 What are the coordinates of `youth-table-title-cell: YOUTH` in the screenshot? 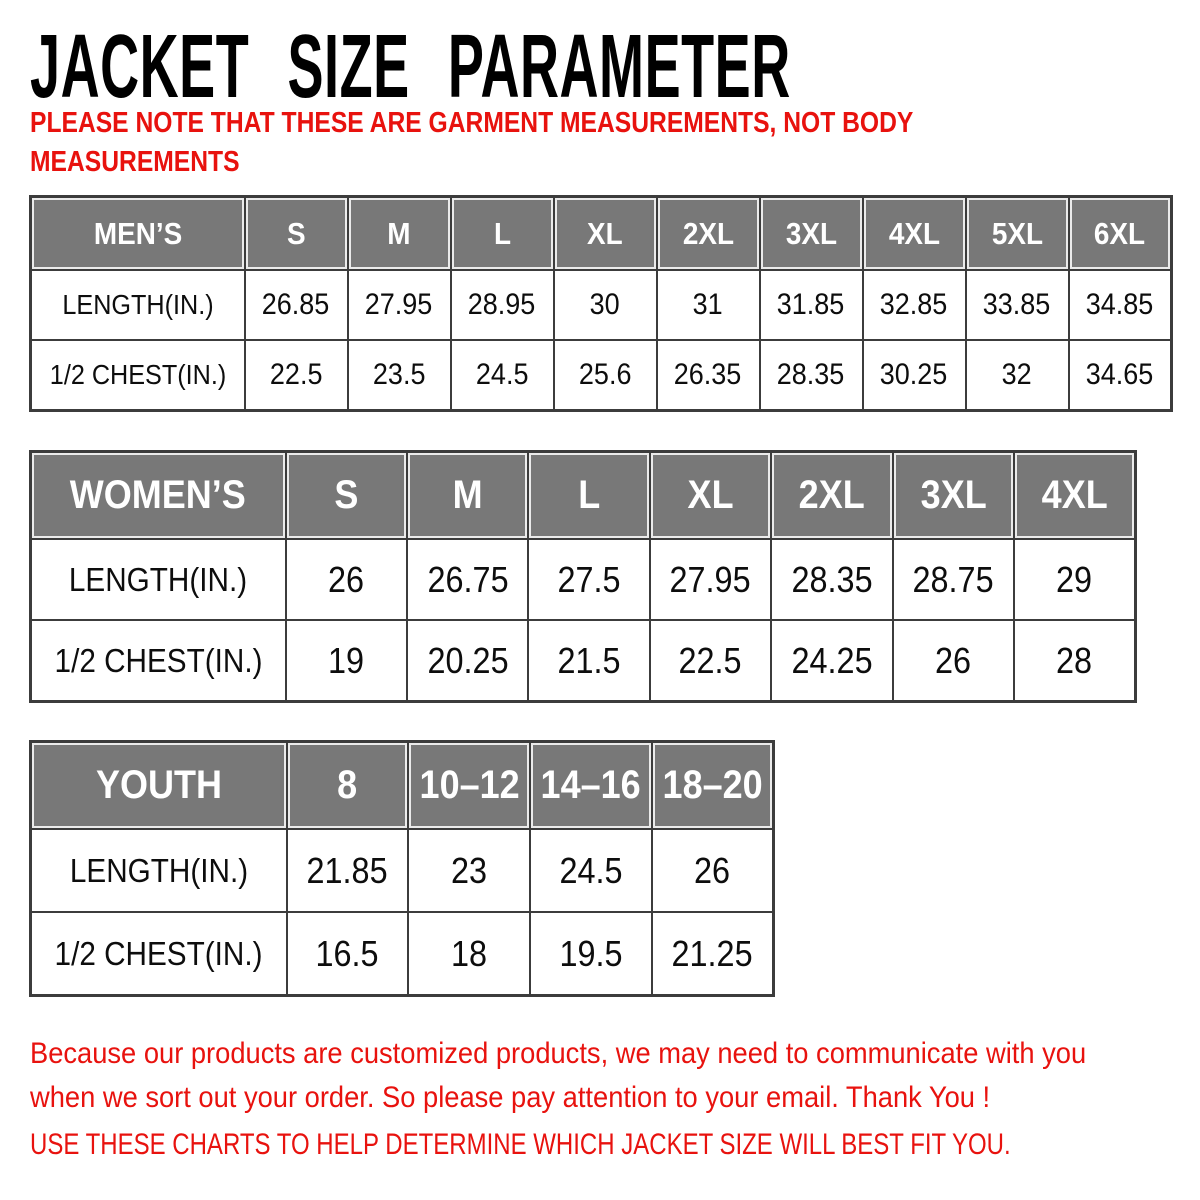 It's located at (158, 785).